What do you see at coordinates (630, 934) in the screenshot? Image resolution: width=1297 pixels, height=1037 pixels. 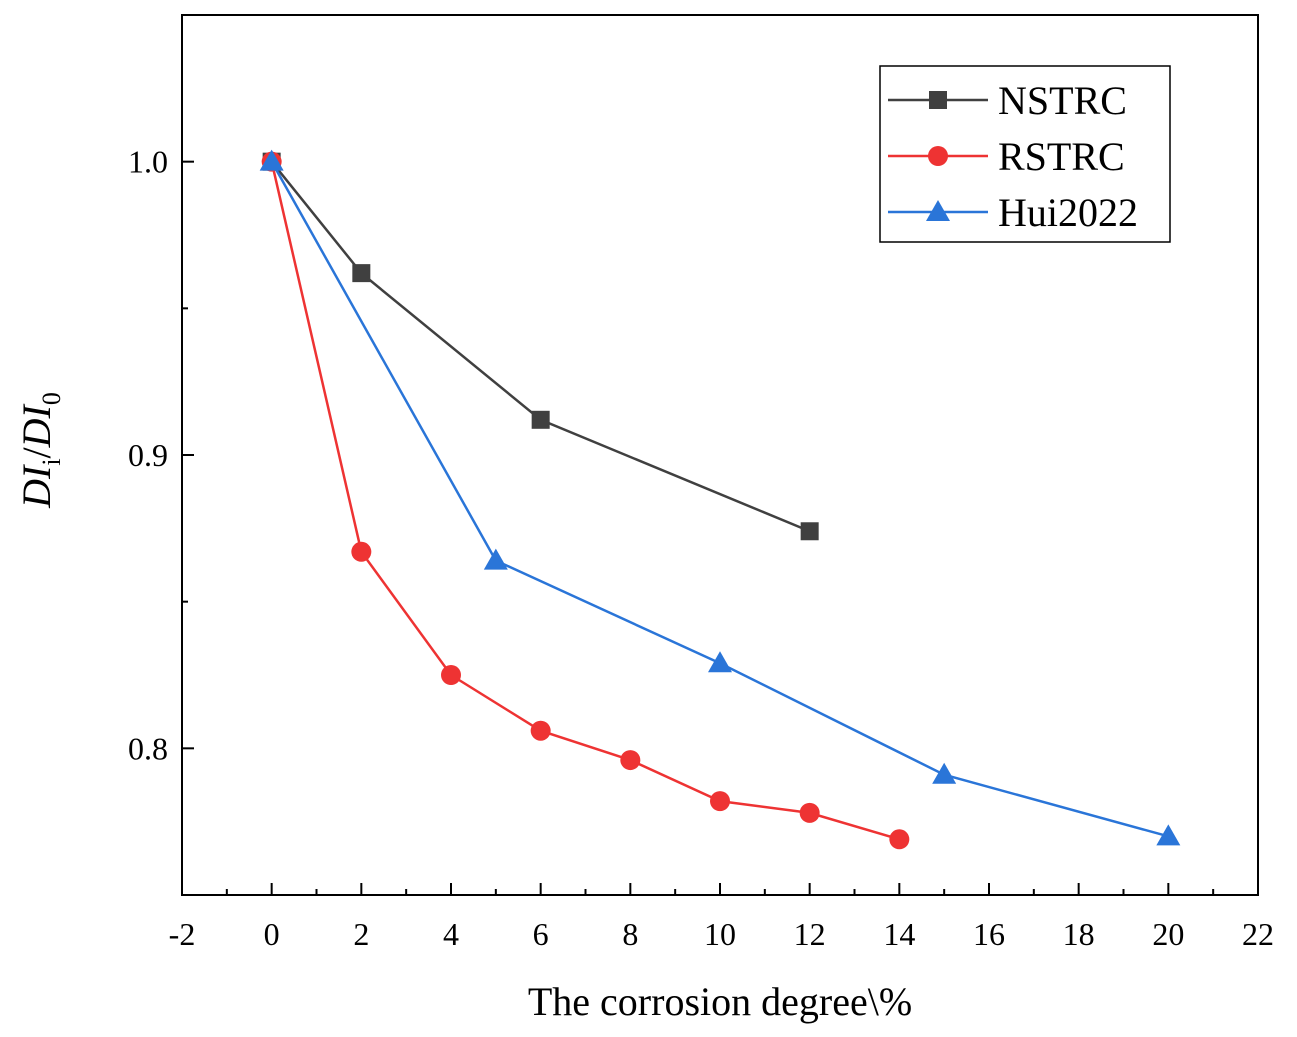 I see `x-tick-label: 8` at bounding box center [630, 934].